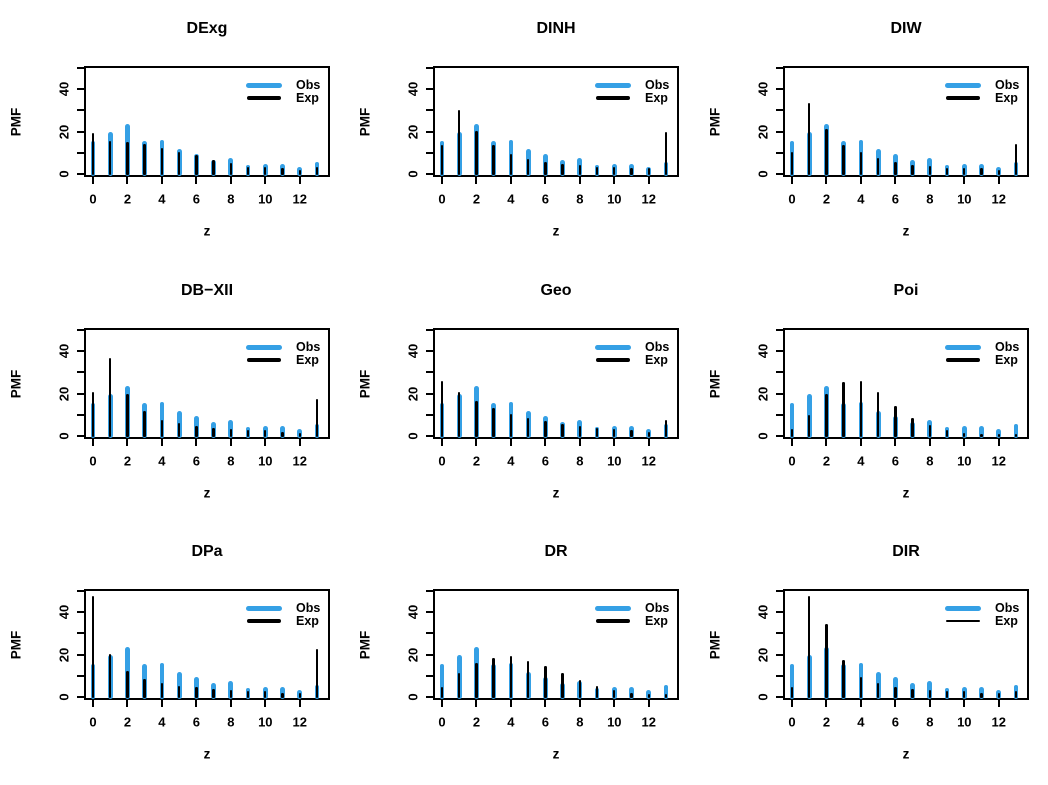 This screenshot has width=1048, height=785. I want to click on legend-exp-swatch, so click(613, 360).